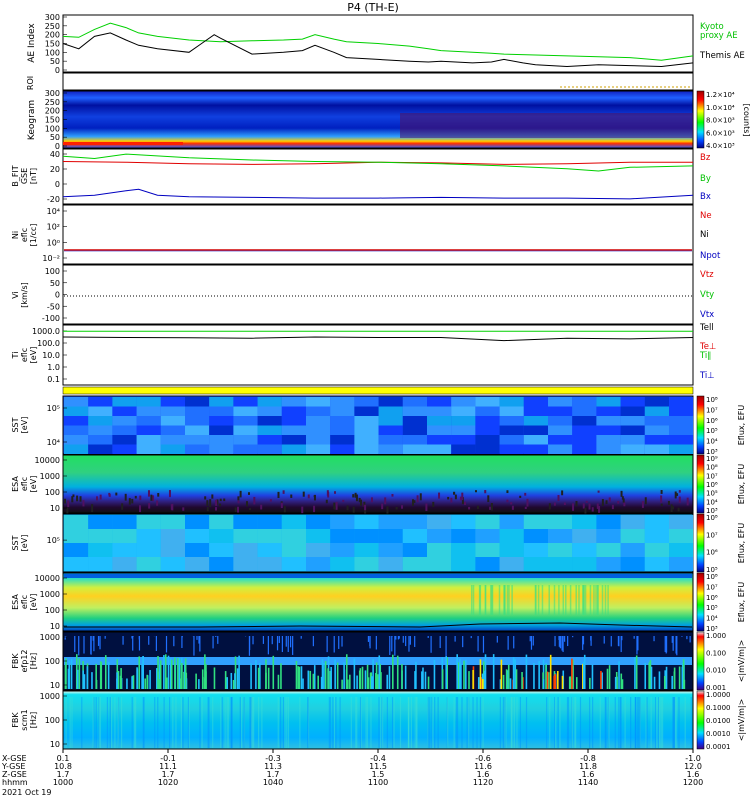 The image size is (750, 800). Describe the element at coordinates (741, 425) in the screenshot. I see `sst-e-cbar-label: Eflux, EFU` at that location.